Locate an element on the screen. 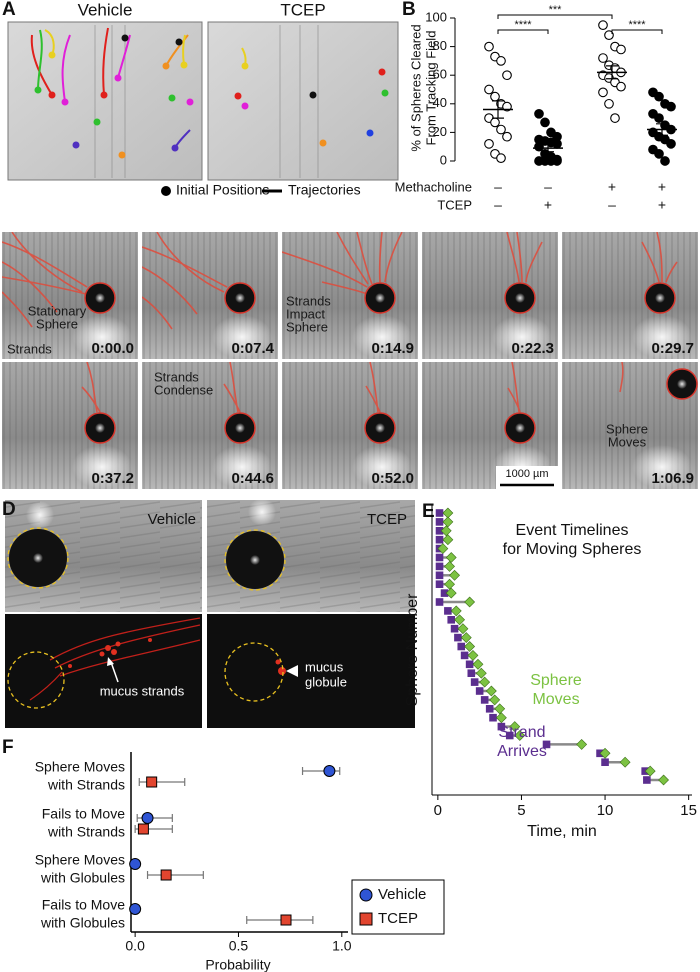 This screenshot has height=972, width=700. significance-label: **** is located at coordinates (523, 25).